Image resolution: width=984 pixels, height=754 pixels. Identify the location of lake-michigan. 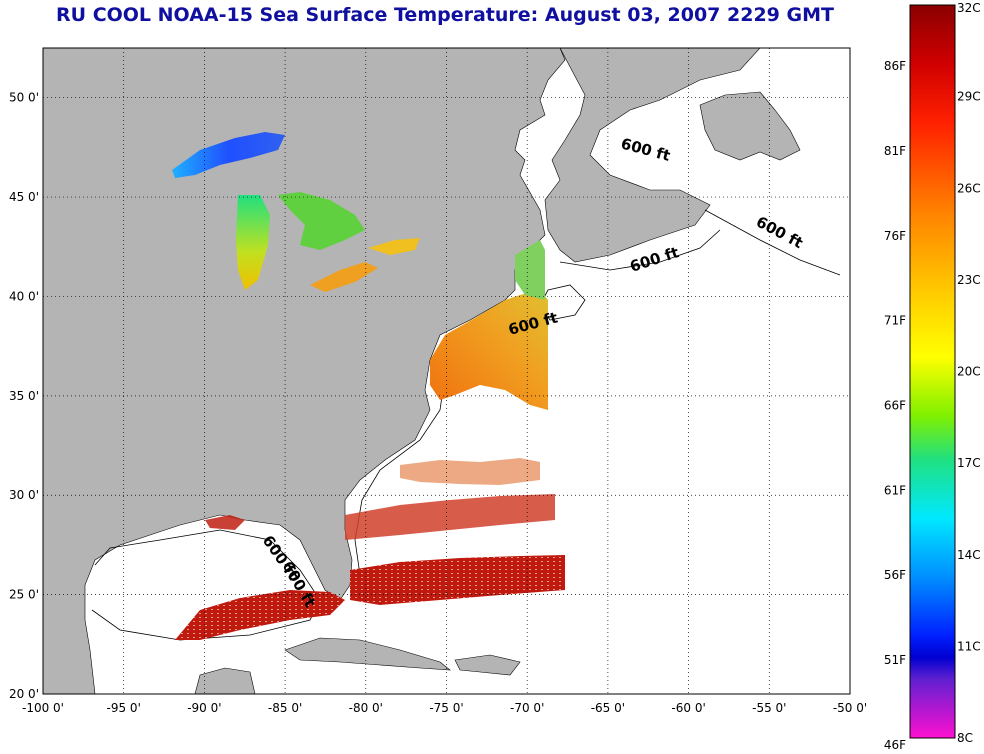
(253, 242).